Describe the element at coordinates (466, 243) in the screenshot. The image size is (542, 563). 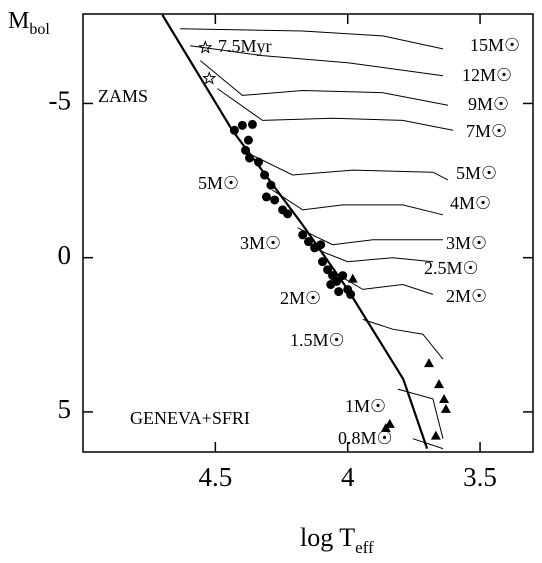
I see `track-label: 3M☉` at that location.